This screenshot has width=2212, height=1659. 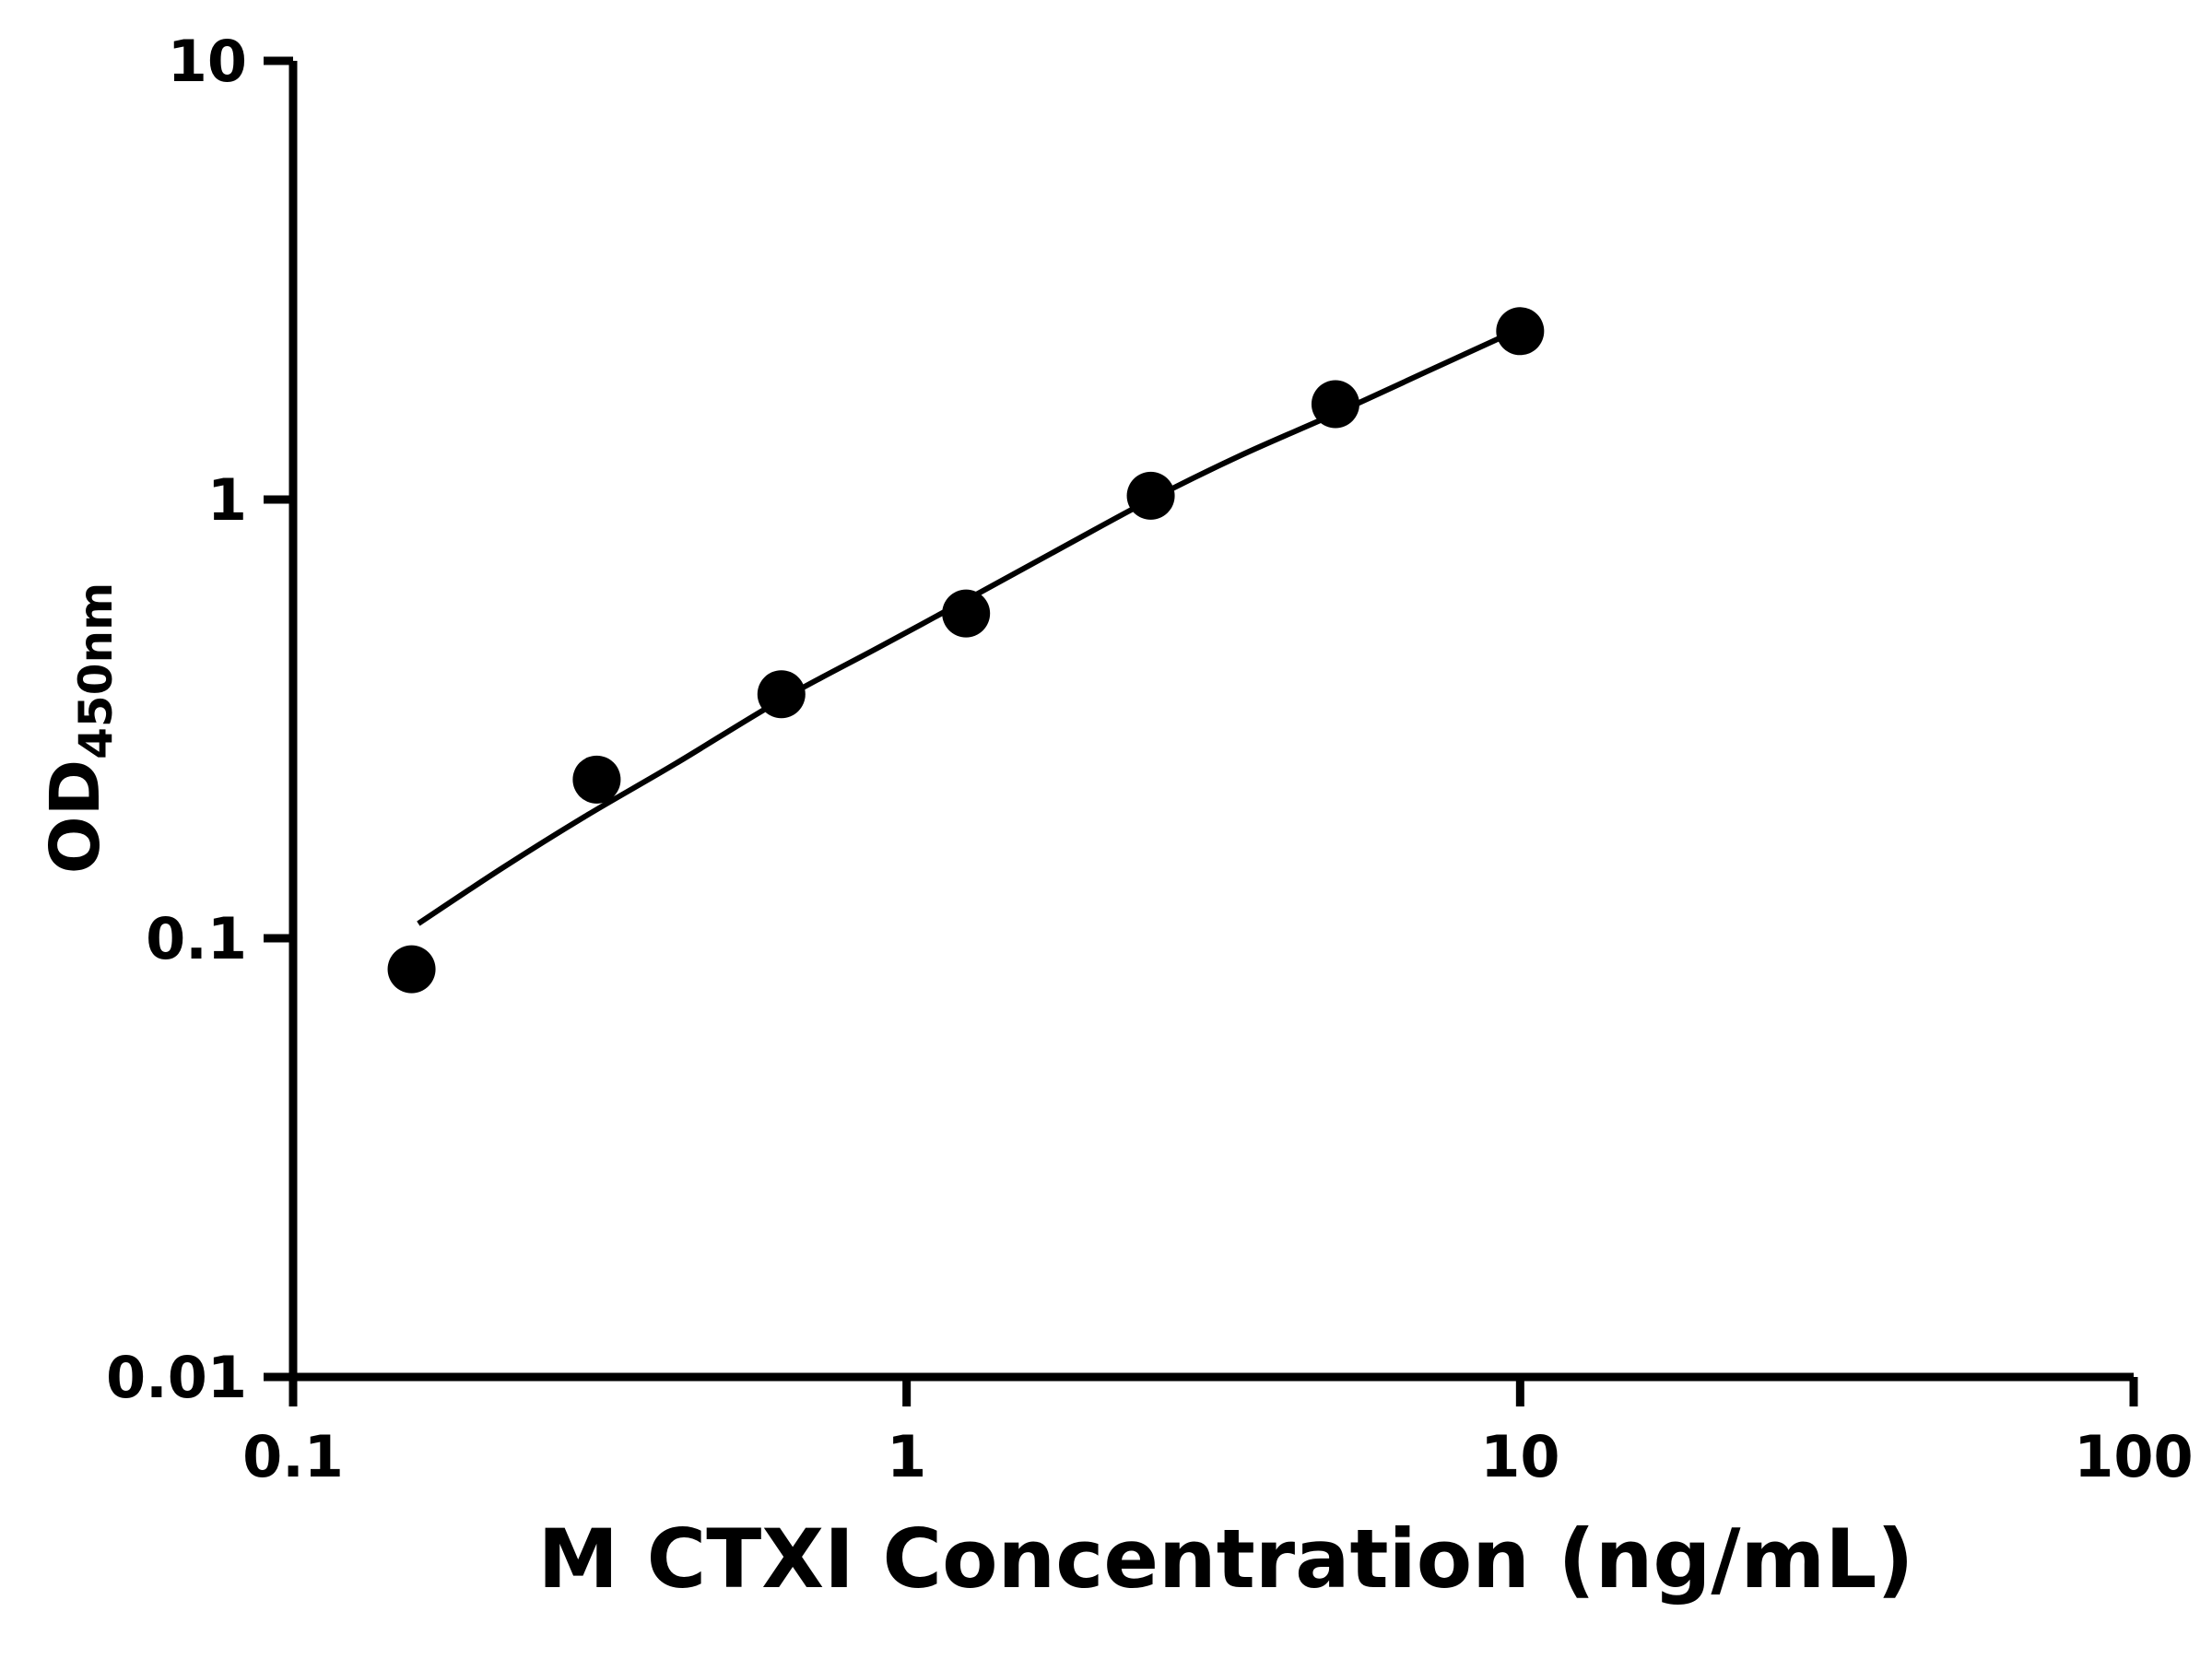 I want to click on x-tick-label: 10, so click(x=1519, y=1456).